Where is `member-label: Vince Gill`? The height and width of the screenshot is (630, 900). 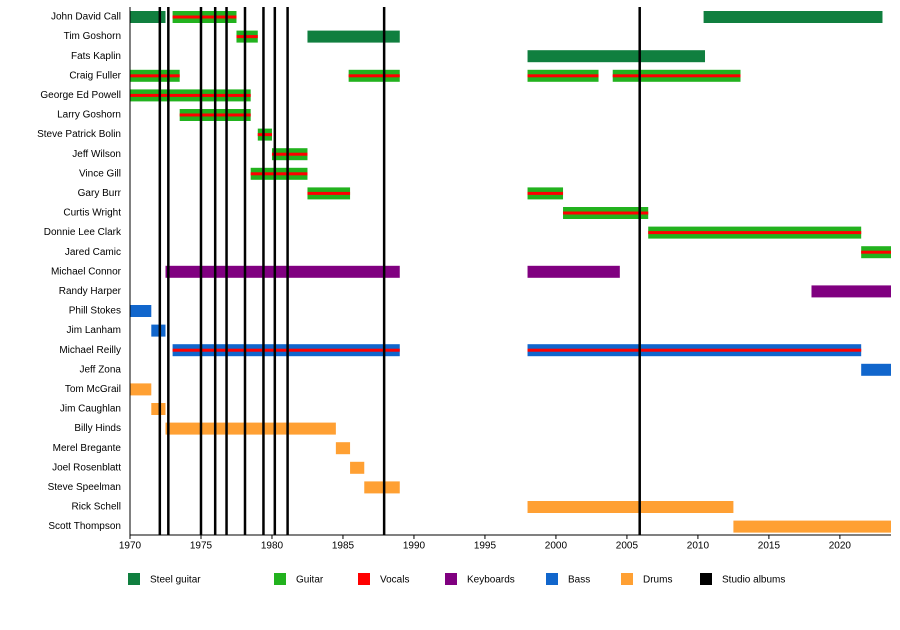
member-label: Vince Gill is located at coordinates (100, 173).